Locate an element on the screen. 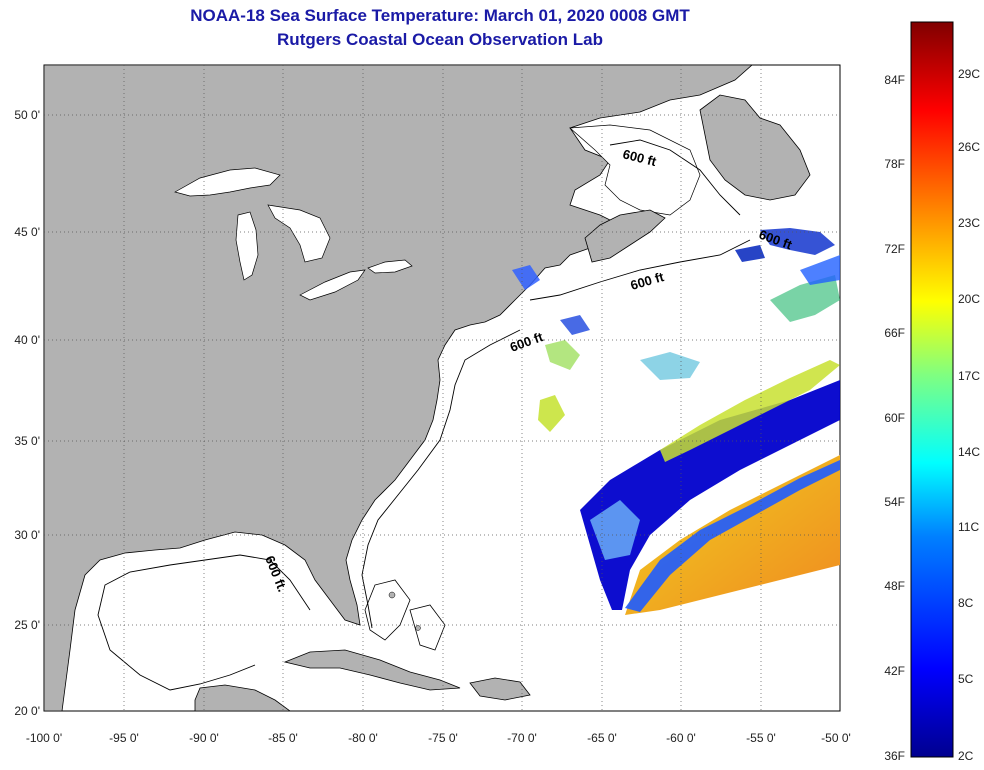  lon-tick-label: -50 0' is located at coordinates (836, 738).